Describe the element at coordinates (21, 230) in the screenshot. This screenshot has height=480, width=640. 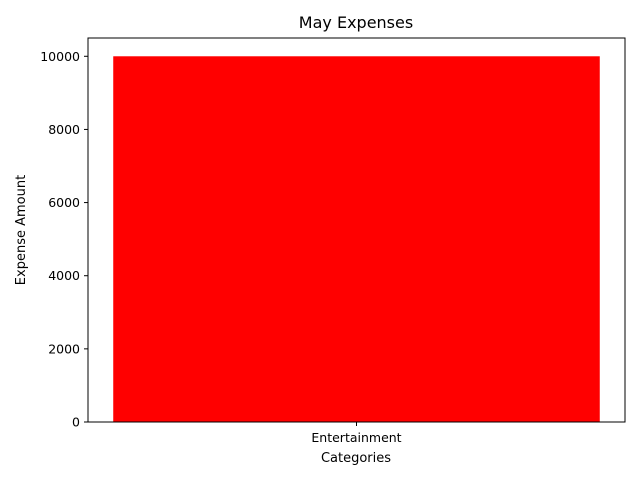
I see `y-axis-label: Expense Amount` at that location.